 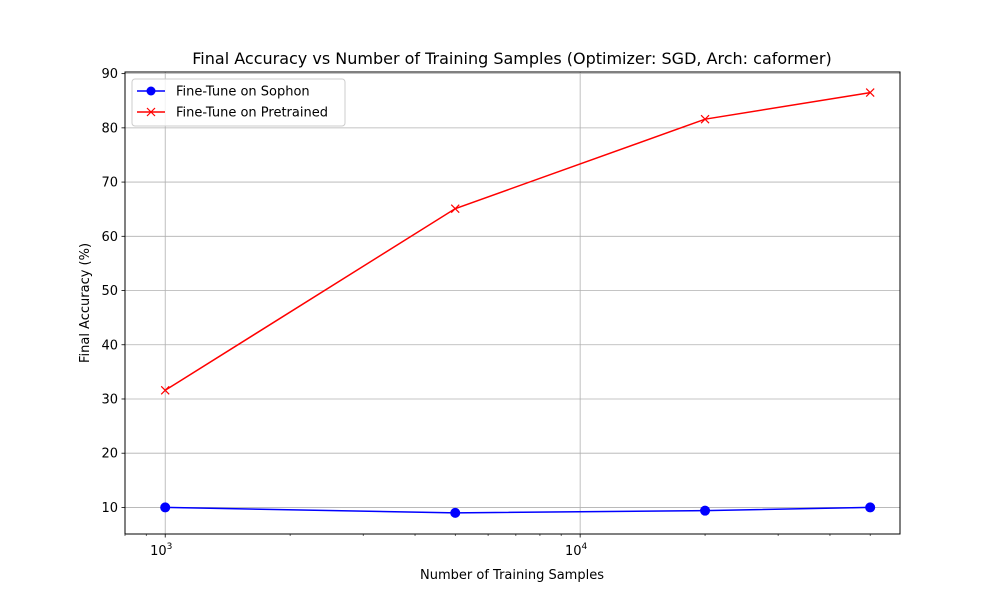 What do you see at coordinates (109, 399) in the screenshot?
I see `y-tick-label: 30` at bounding box center [109, 399].